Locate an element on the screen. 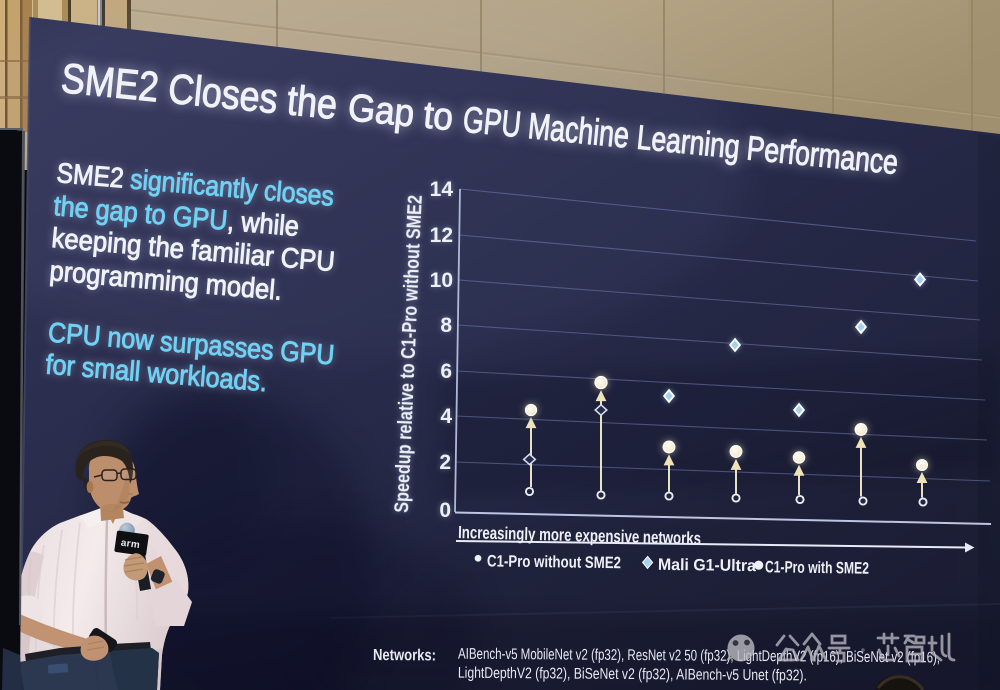  svg-text: 10 is located at coordinates (441, 280).